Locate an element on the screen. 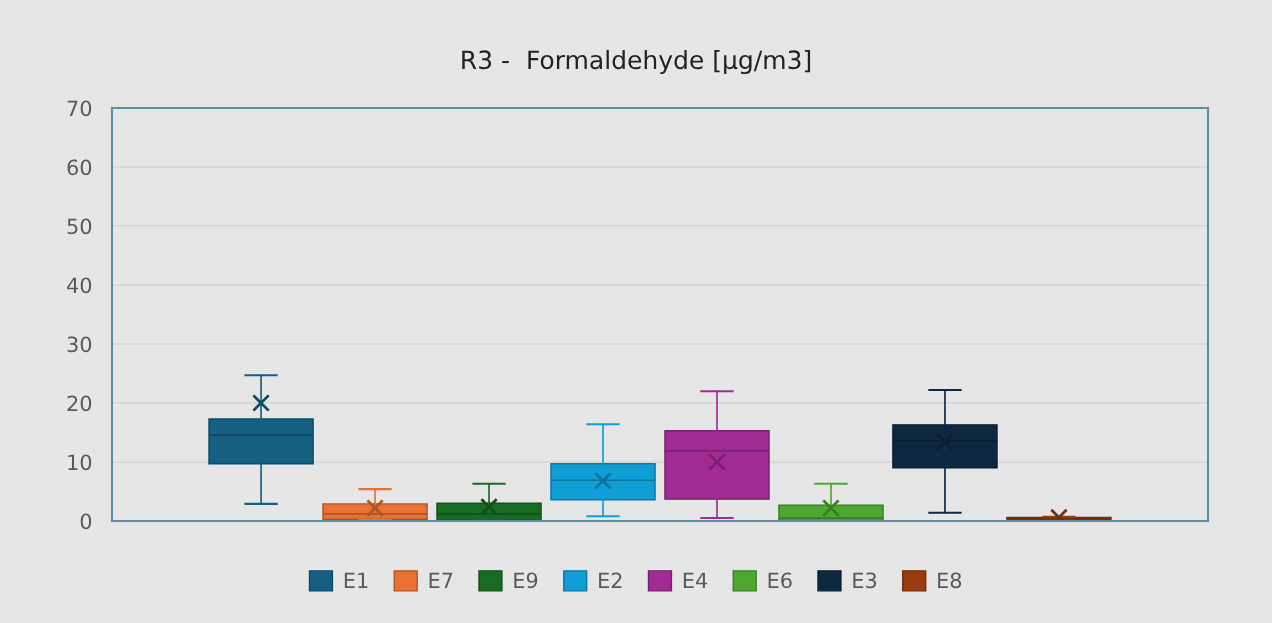 This screenshot has height=623, width=1272. y-tick-label: 10 is located at coordinates (80, 462).